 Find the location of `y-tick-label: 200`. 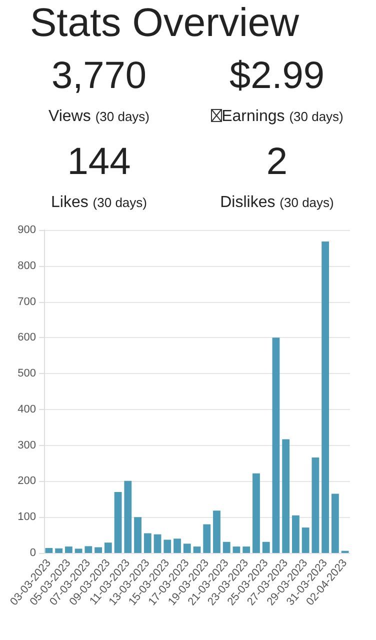

y-tick-label: 200 is located at coordinates (27, 481).